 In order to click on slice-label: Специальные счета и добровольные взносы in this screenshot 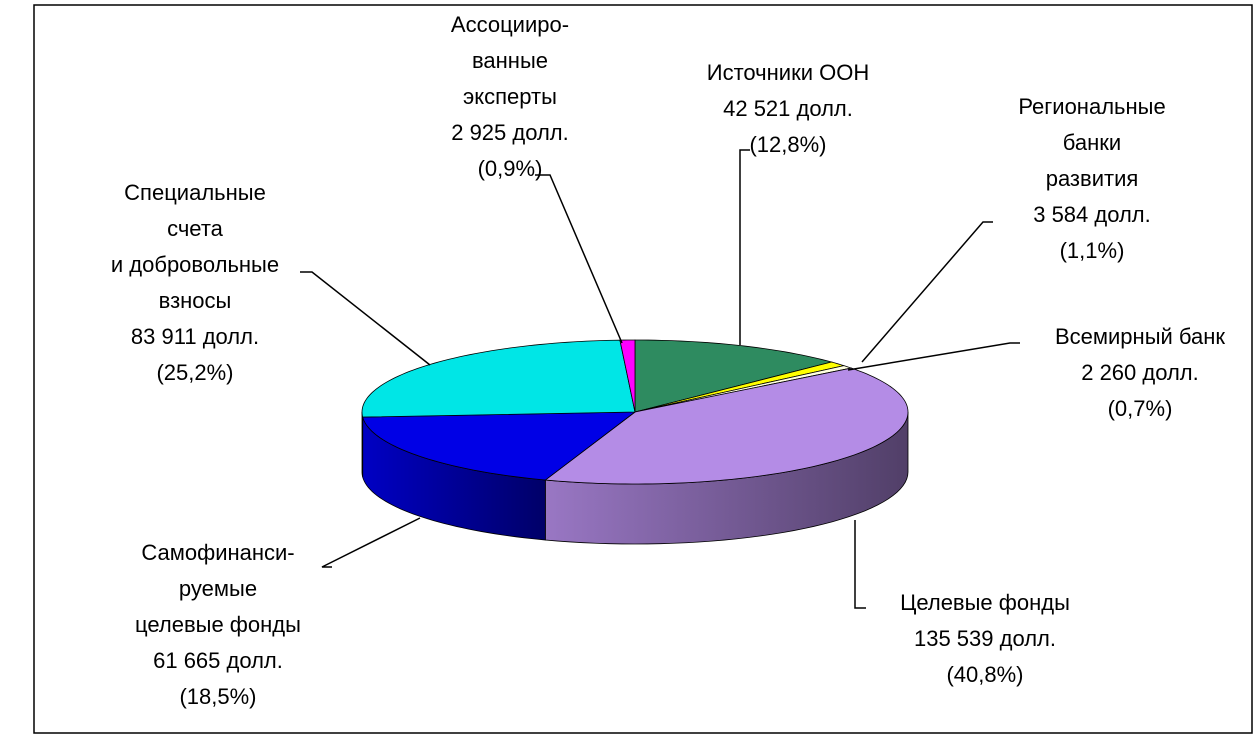, I will do `click(195, 246)`.